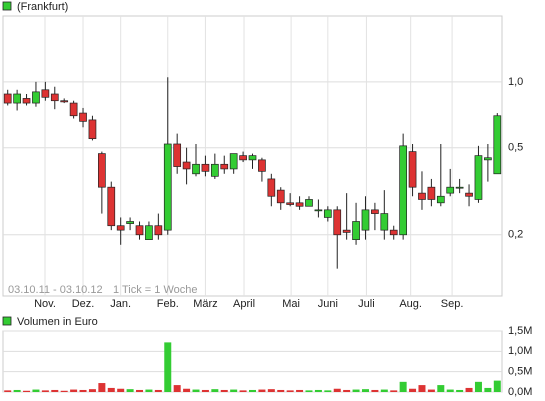  I want to click on legend-label: Volumen in Euro, so click(57, 322).